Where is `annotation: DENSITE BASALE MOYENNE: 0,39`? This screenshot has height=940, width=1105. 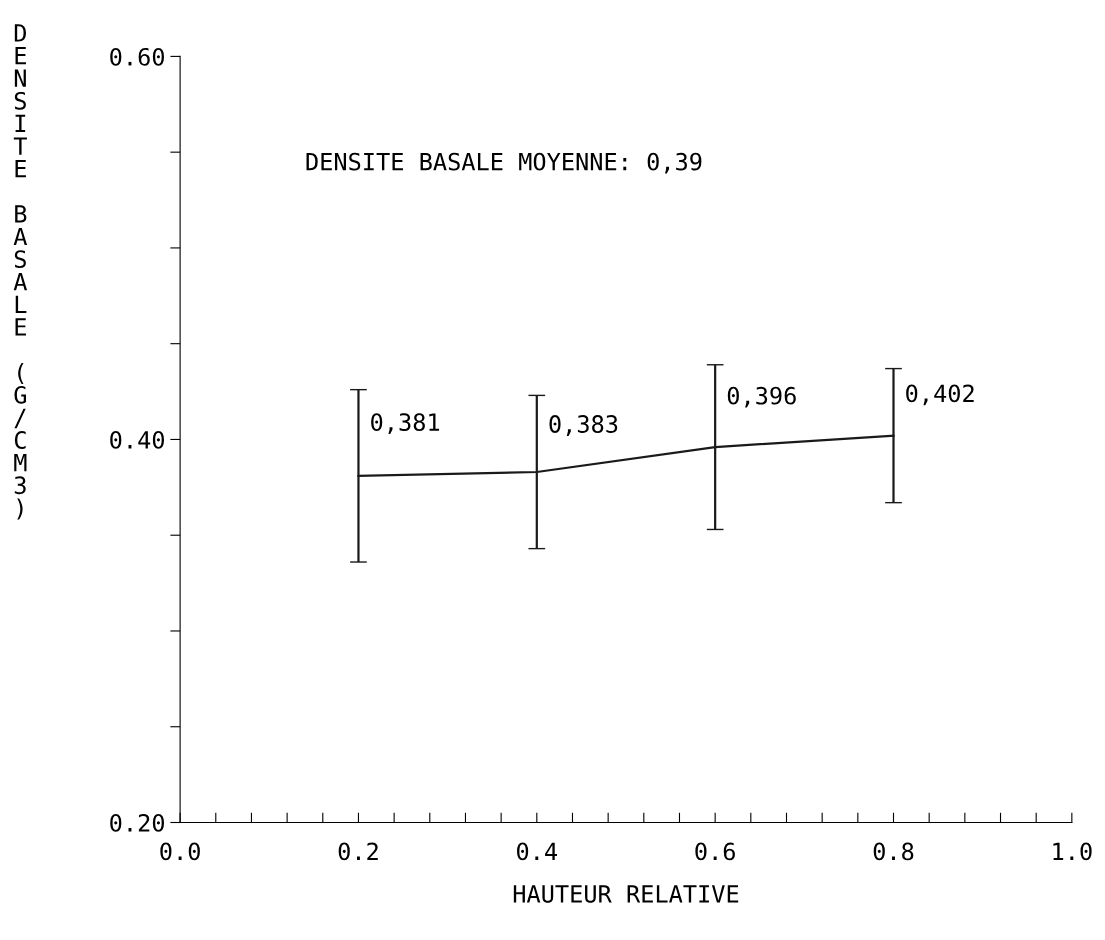
annotation: DENSITE BASALE MOYENNE: 0,39 is located at coordinates (504, 163).